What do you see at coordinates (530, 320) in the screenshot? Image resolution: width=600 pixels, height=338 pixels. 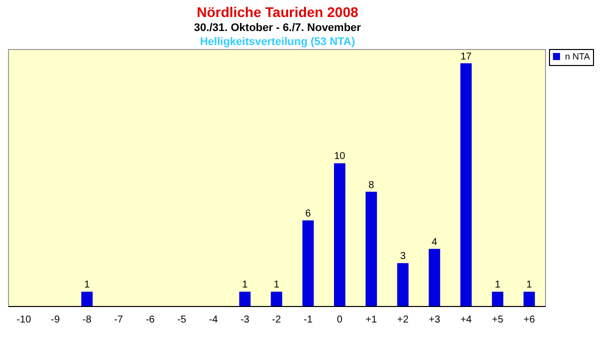 I see `x-tick-label: +6` at bounding box center [530, 320].